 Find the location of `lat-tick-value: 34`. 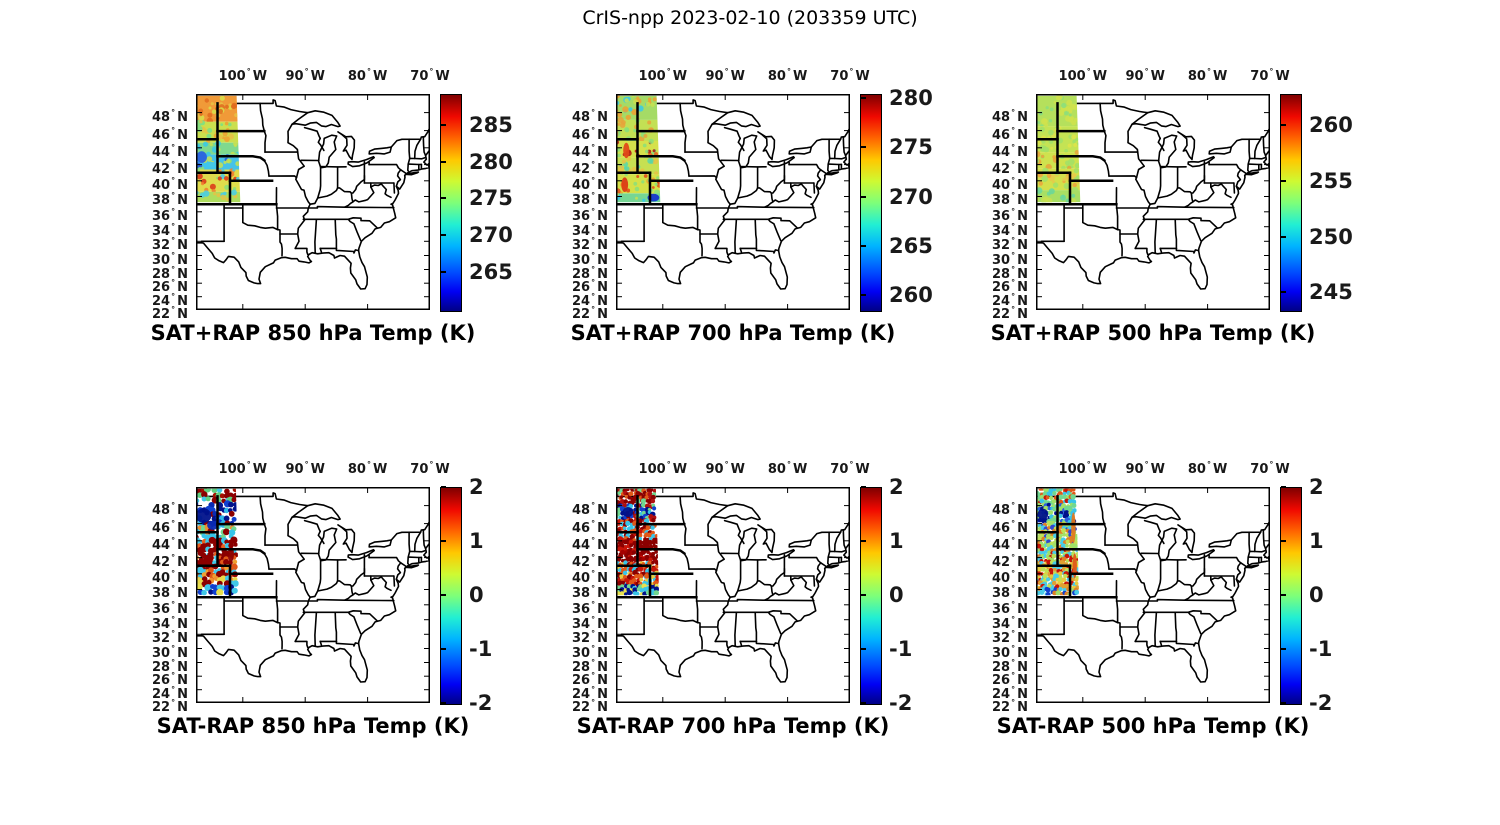

lat-tick-value: 34 is located at coordinates (1001, 231).